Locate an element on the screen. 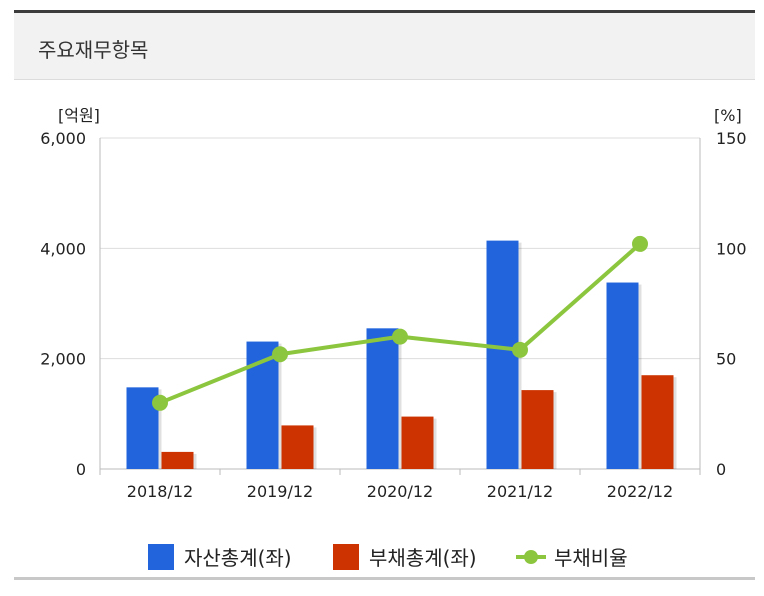  left-tick-label: 4,000 is located at coordinates (63, 248).